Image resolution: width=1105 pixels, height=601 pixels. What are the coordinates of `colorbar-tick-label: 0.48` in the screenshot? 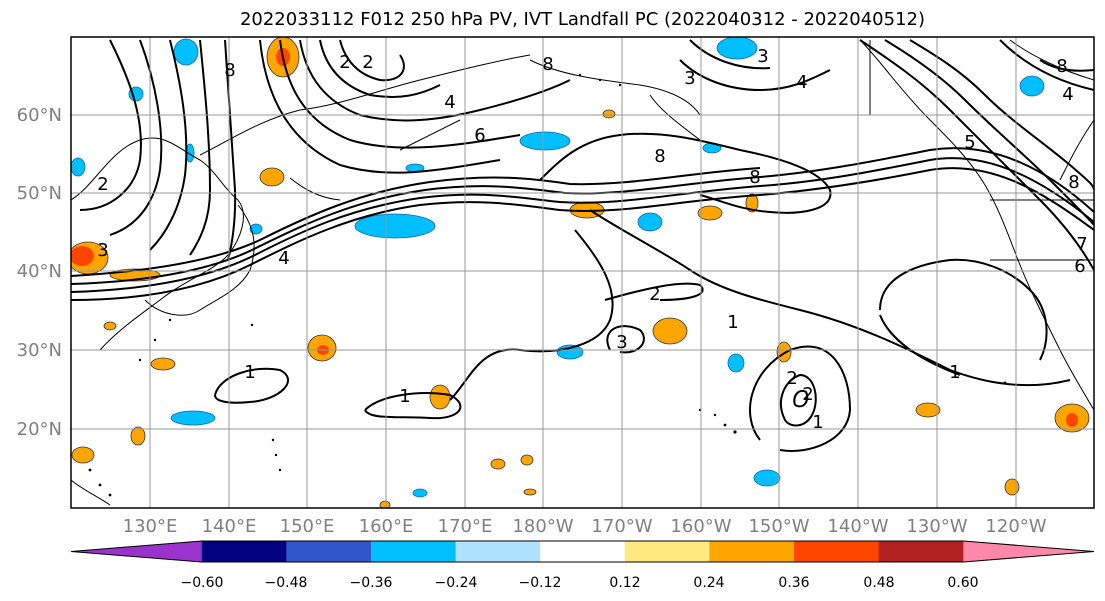 It's located at (878, 583).